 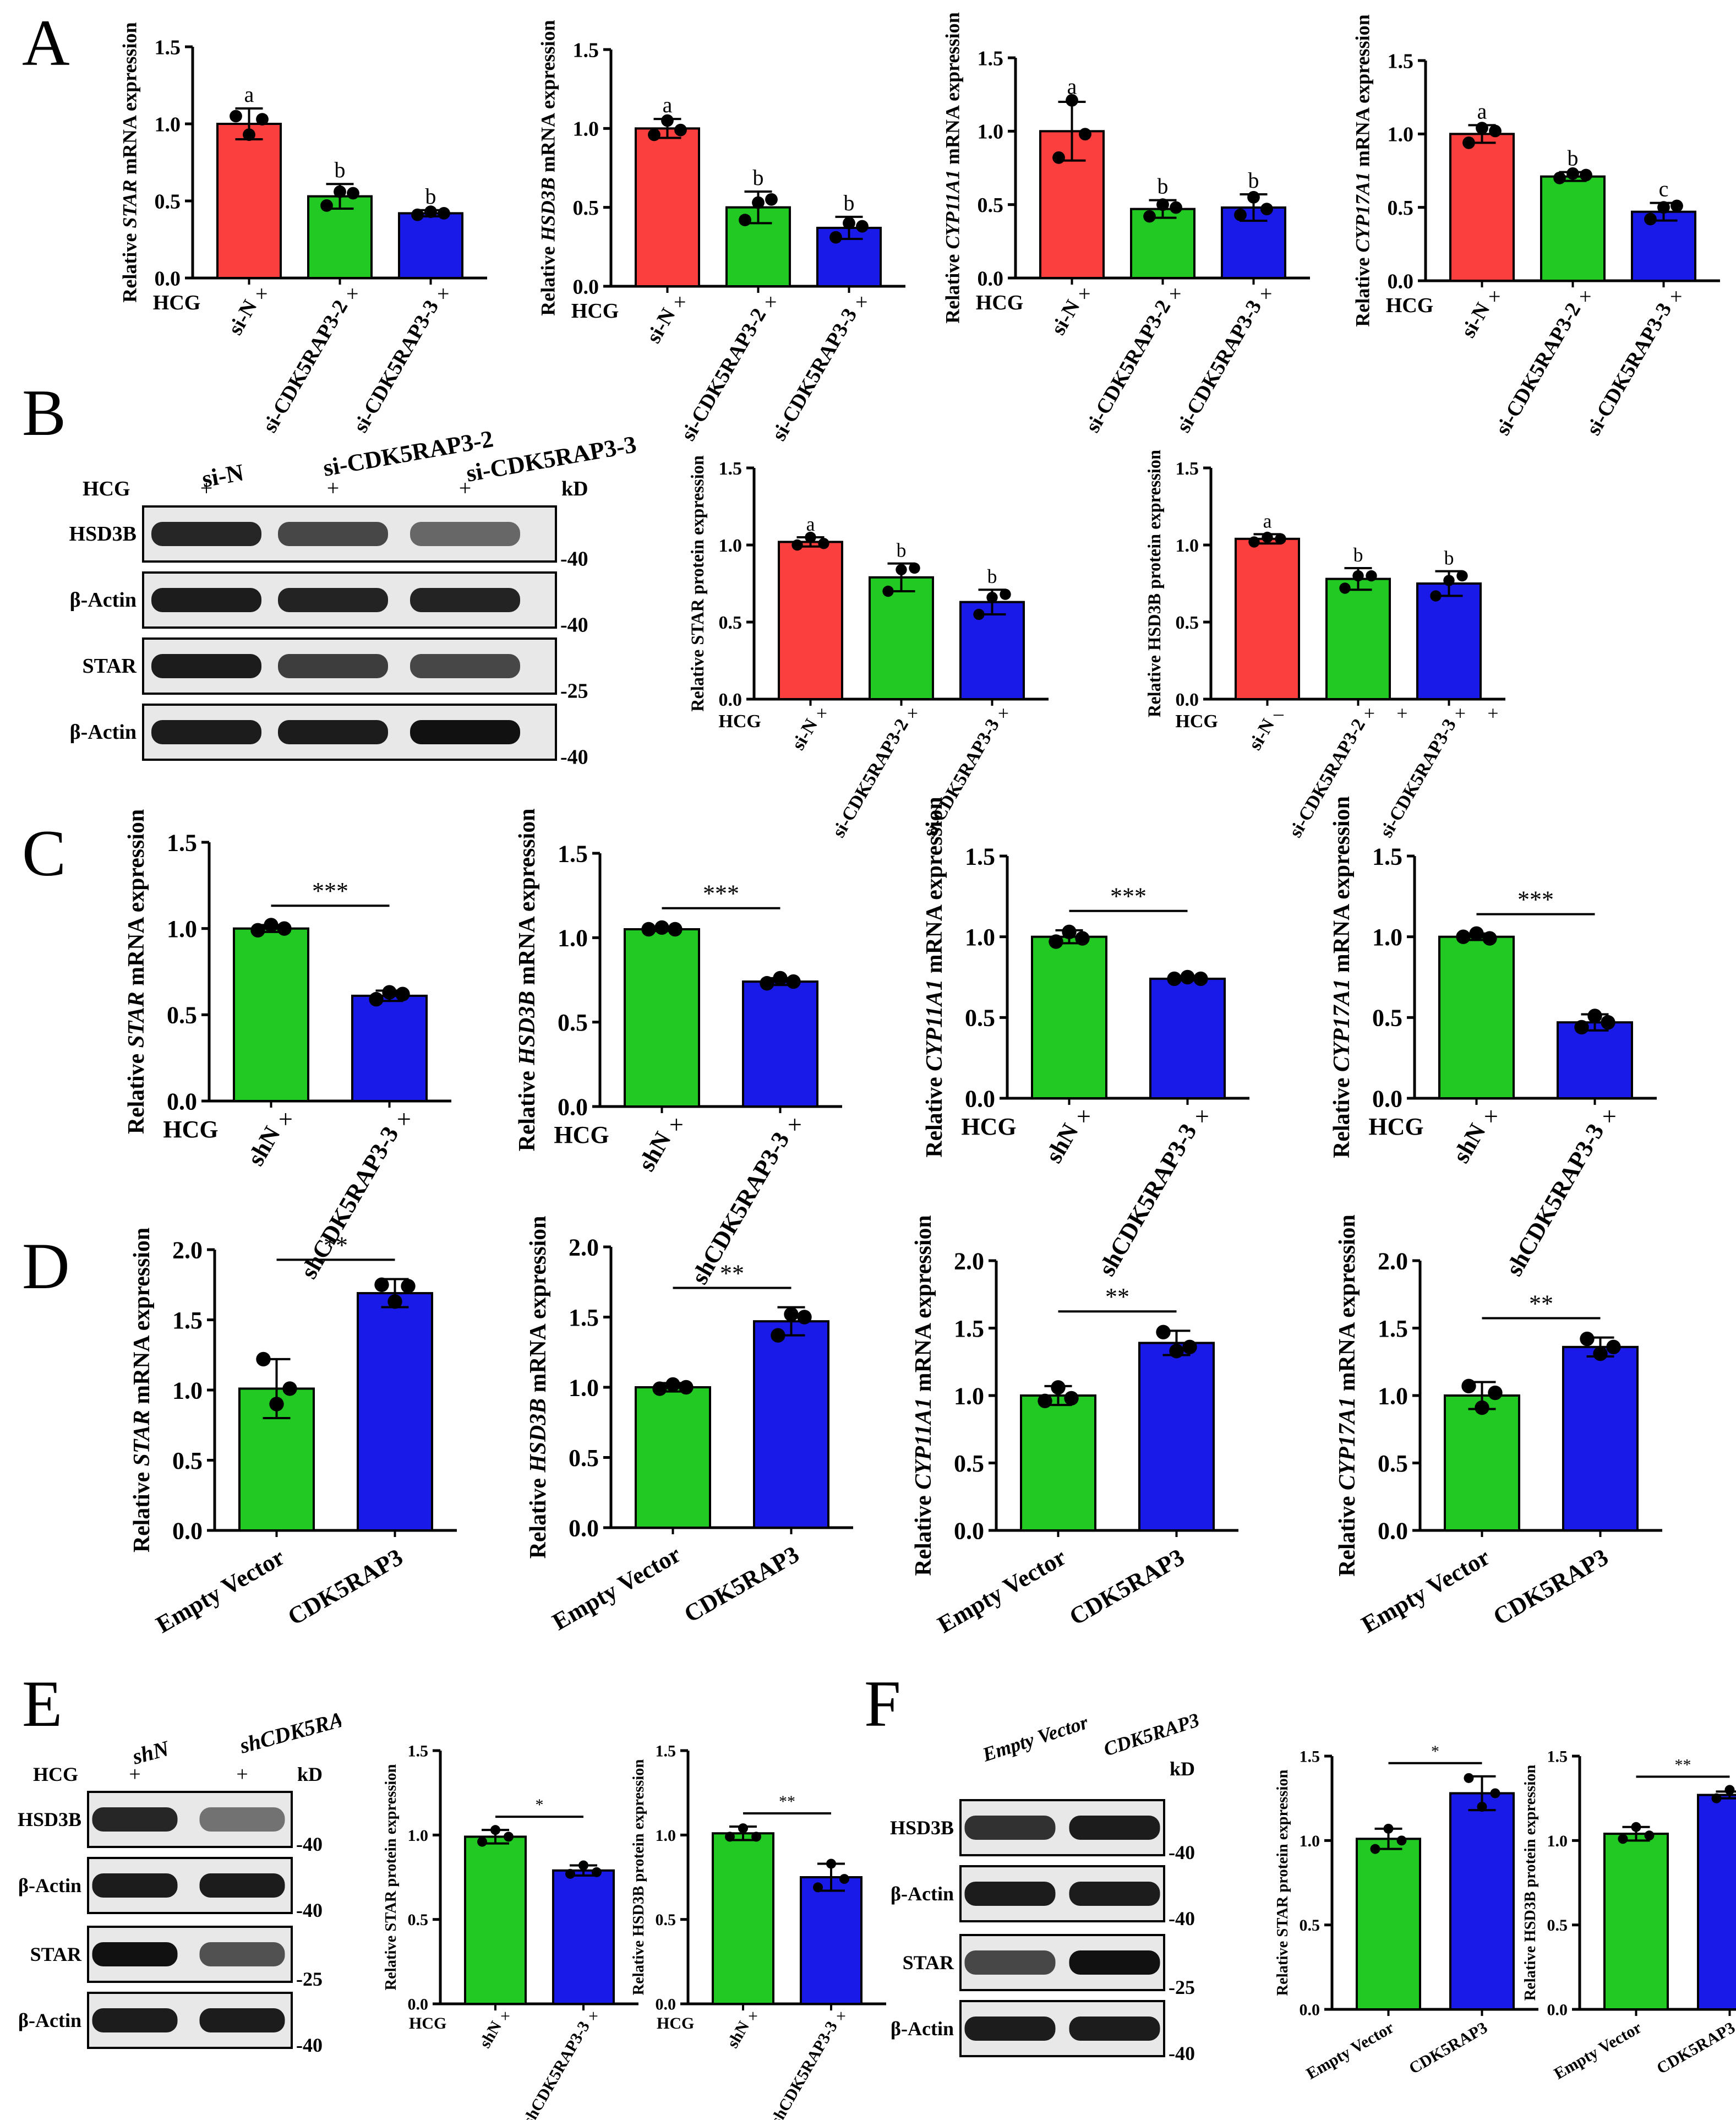 I want to click on x-category-label: shN, so click(x=264, y=1146).